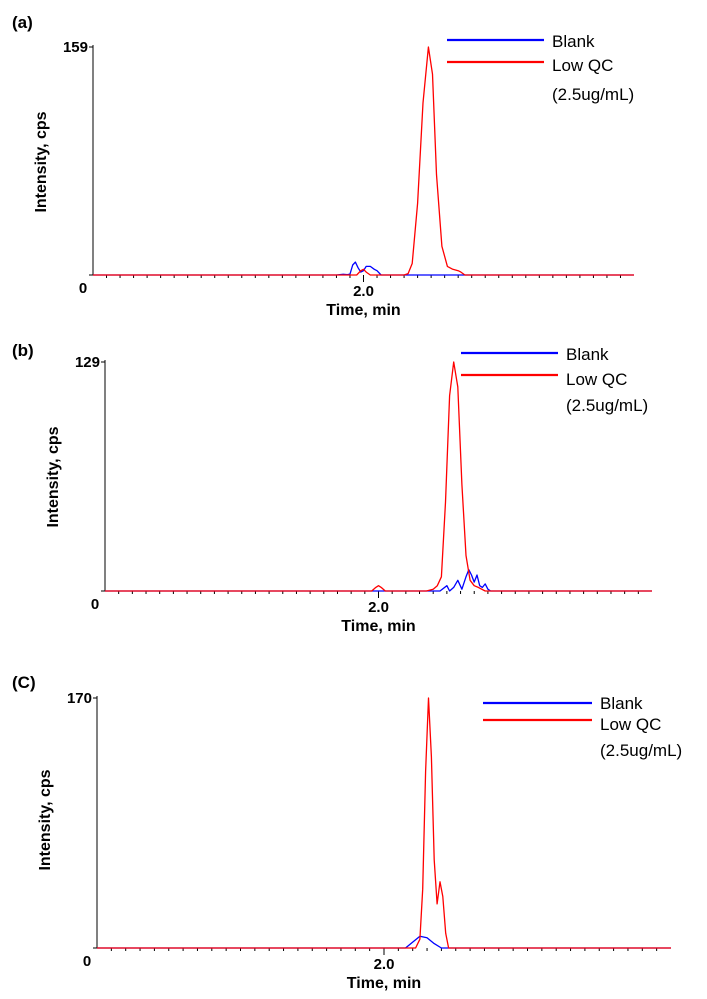  I want to click on panel-label: (b), so click(23, 350).